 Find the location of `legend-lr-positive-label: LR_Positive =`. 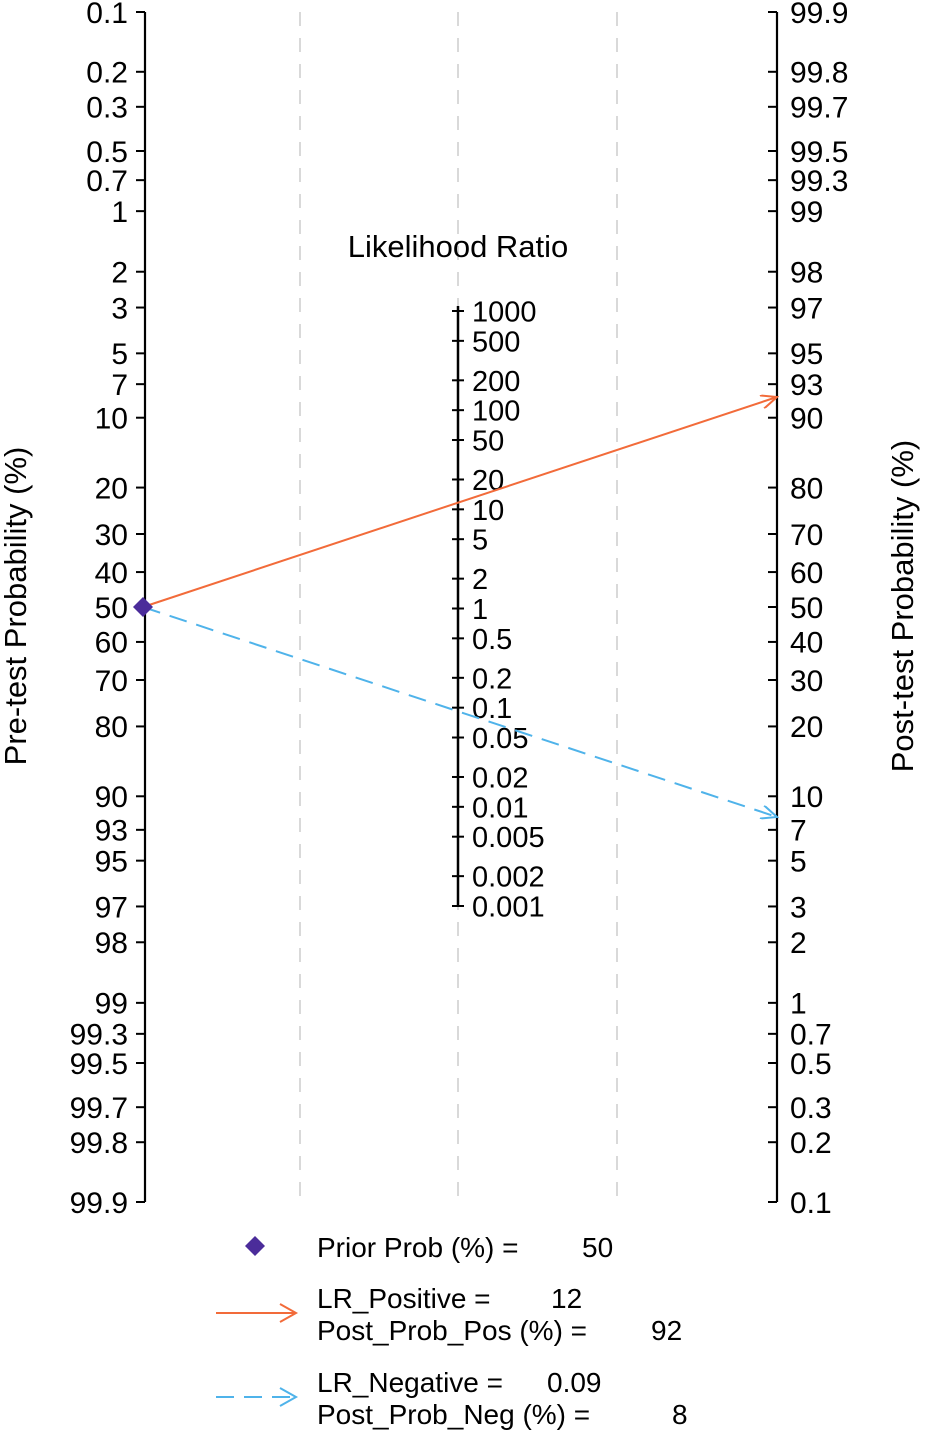

legend-lr-positive-label: LR_Positive = is located at coordinates (404, 1298).